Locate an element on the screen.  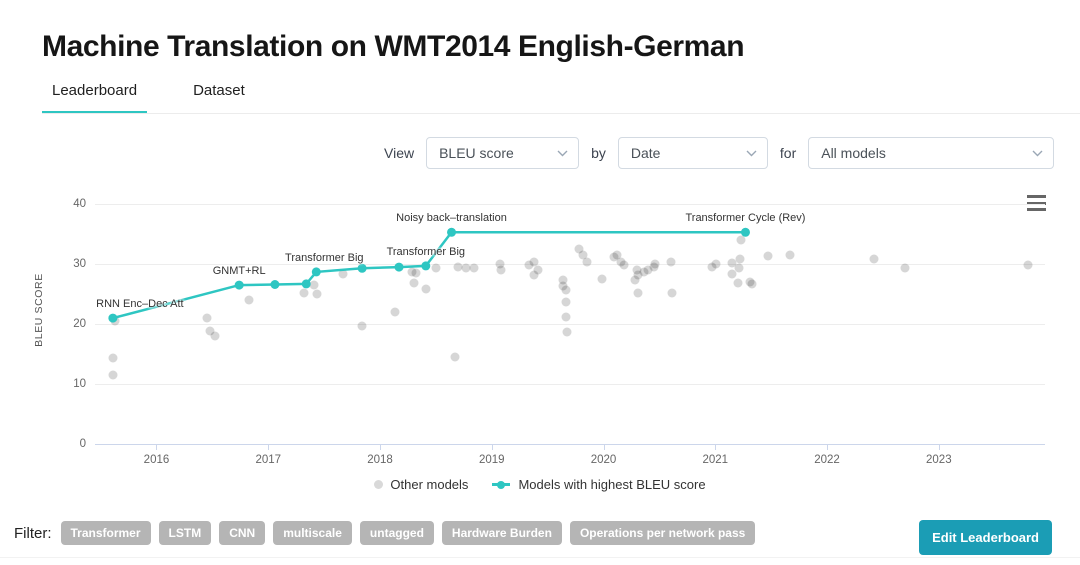
models-select: All models is located at coordinates (931, 153).